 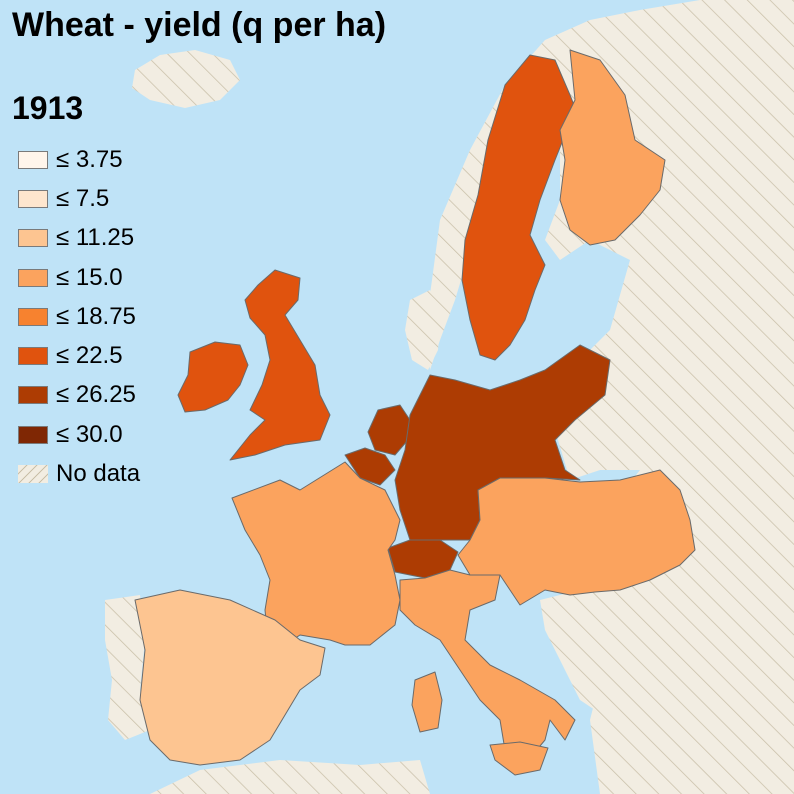 I want to click on region-austria-hungary, so click(x=576, y=537).